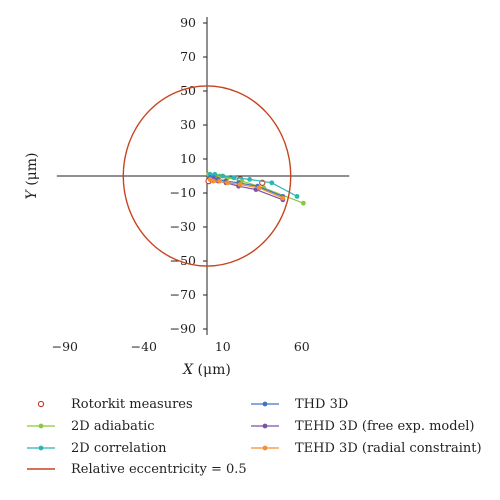 This screenshot has width=500, height=500. What do you see at coordinates (159, 469) in the screenshot?
I see `legend-label: Relative eccentricity = 0.5` at bounding box center [159, 469].